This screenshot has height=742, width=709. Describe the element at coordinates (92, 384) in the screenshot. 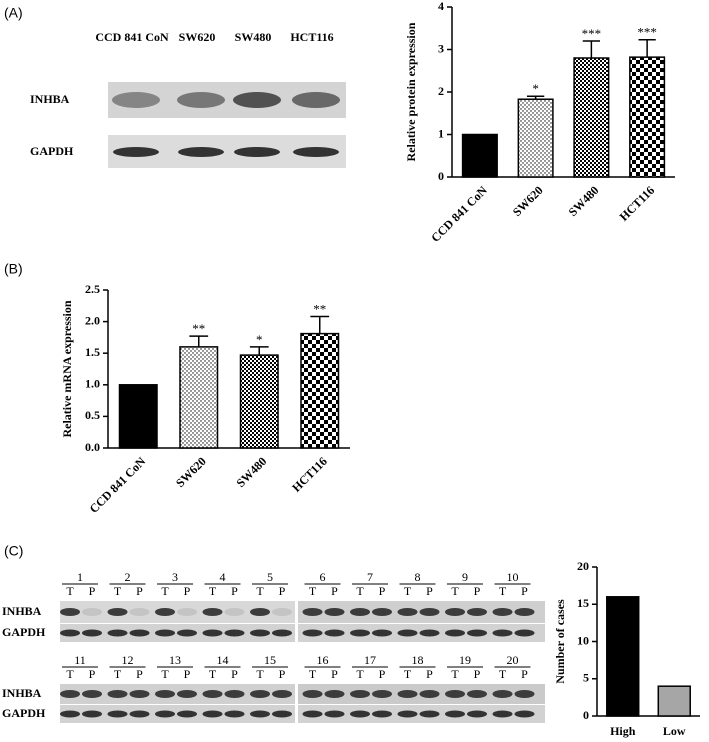

I see `y-tick-label: 1.0` at that location.